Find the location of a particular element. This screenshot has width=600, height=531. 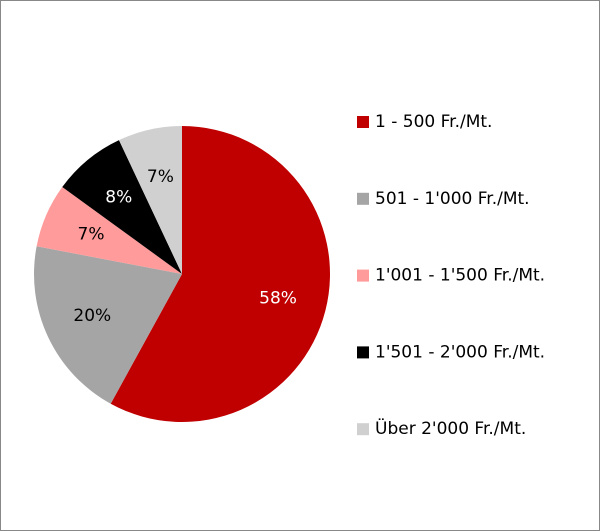

legend-label: Über 2'000 Fr./Mt. is located at coordinates (450, 428).